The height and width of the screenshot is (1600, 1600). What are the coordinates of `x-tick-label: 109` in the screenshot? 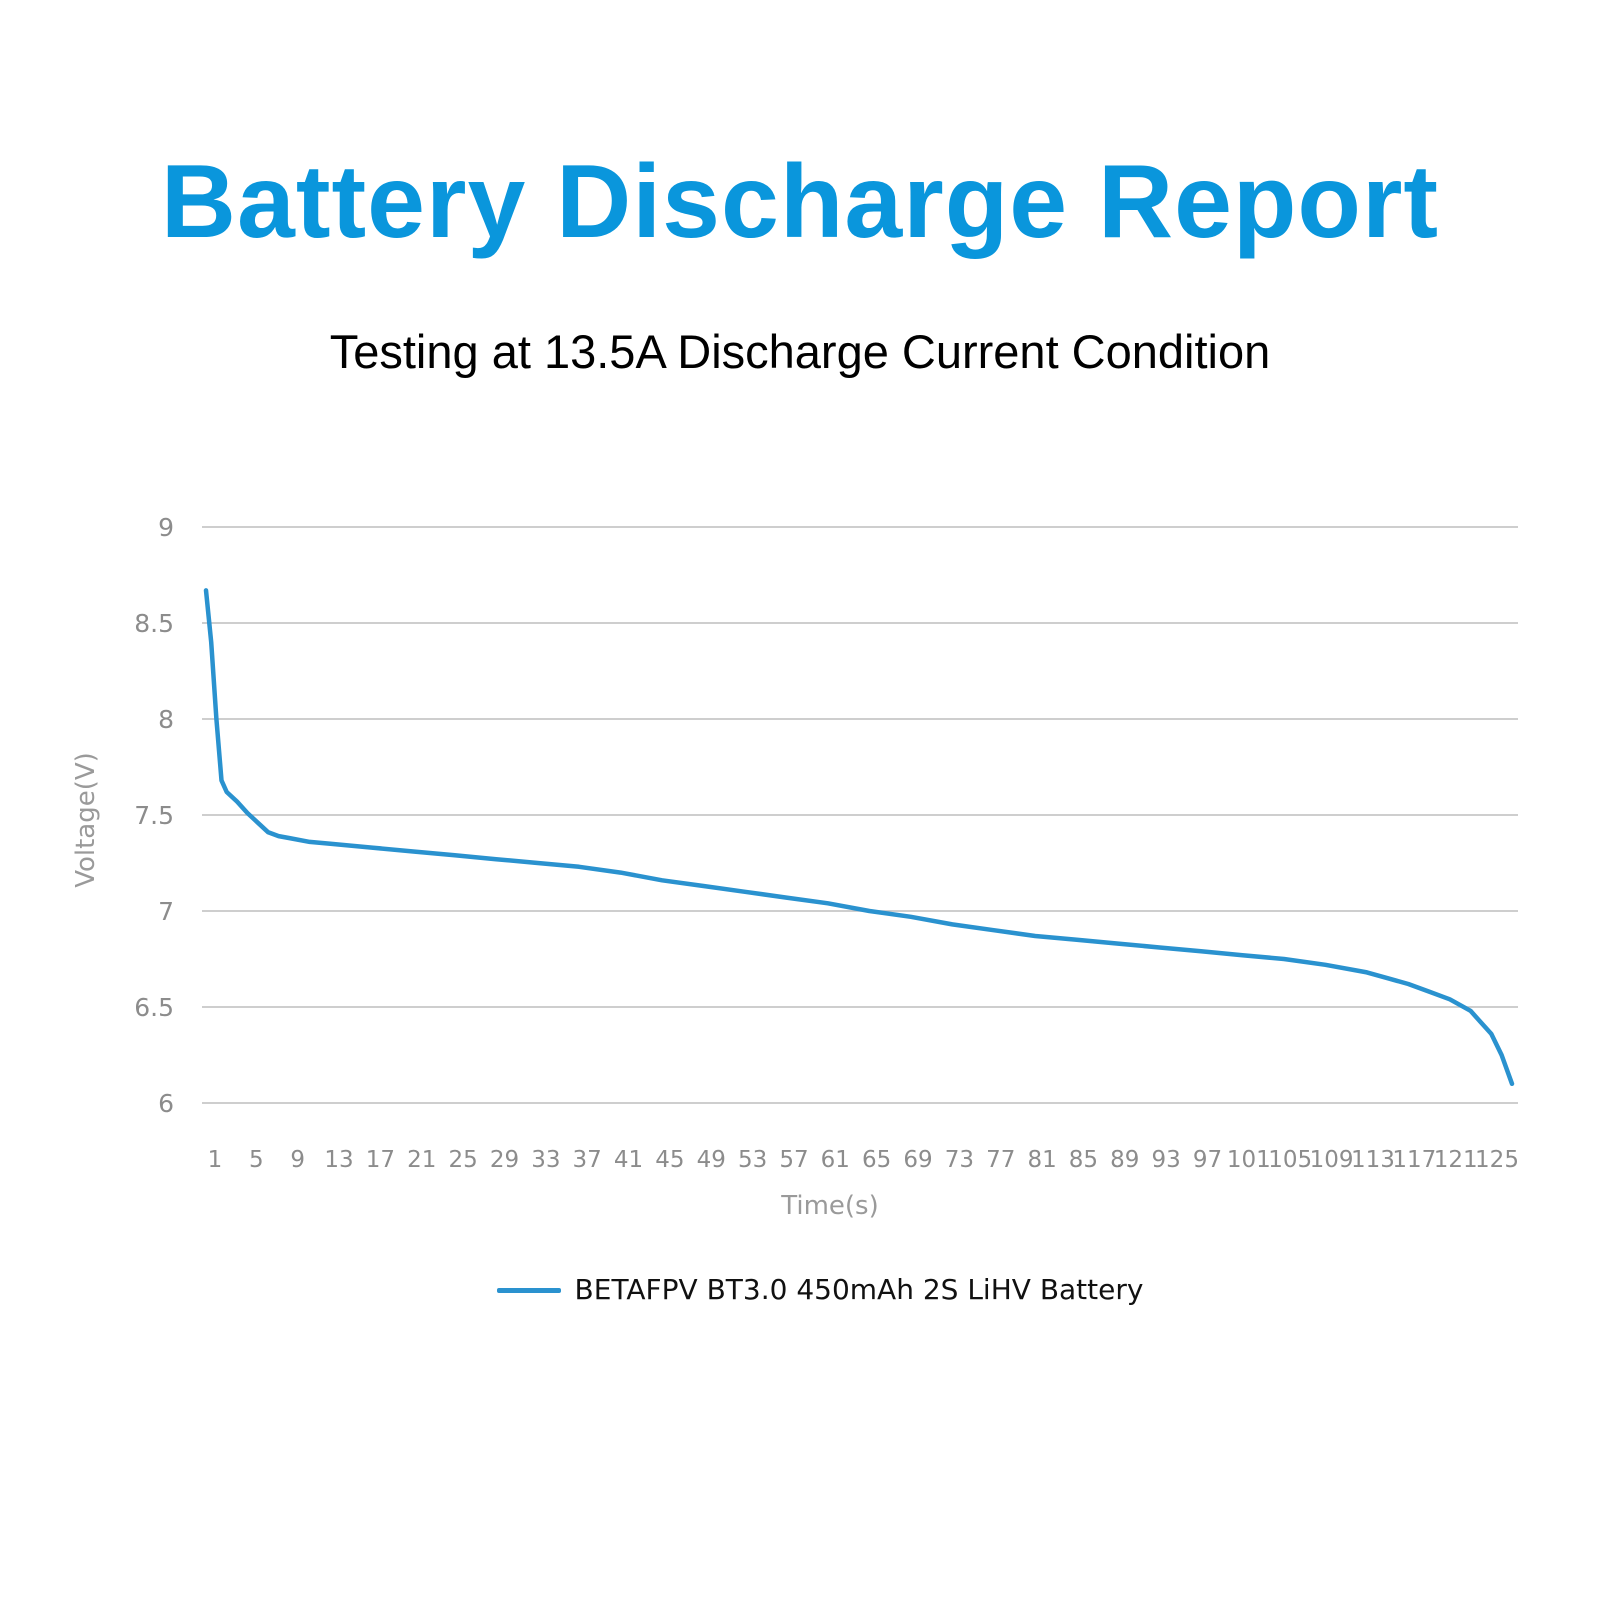 It's located at (1332, 1160).